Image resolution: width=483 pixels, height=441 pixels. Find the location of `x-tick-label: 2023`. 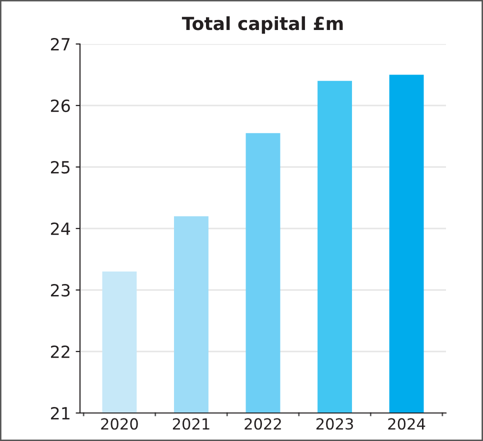

x-tick-label: 2023 is located at coordinates (334, 424).